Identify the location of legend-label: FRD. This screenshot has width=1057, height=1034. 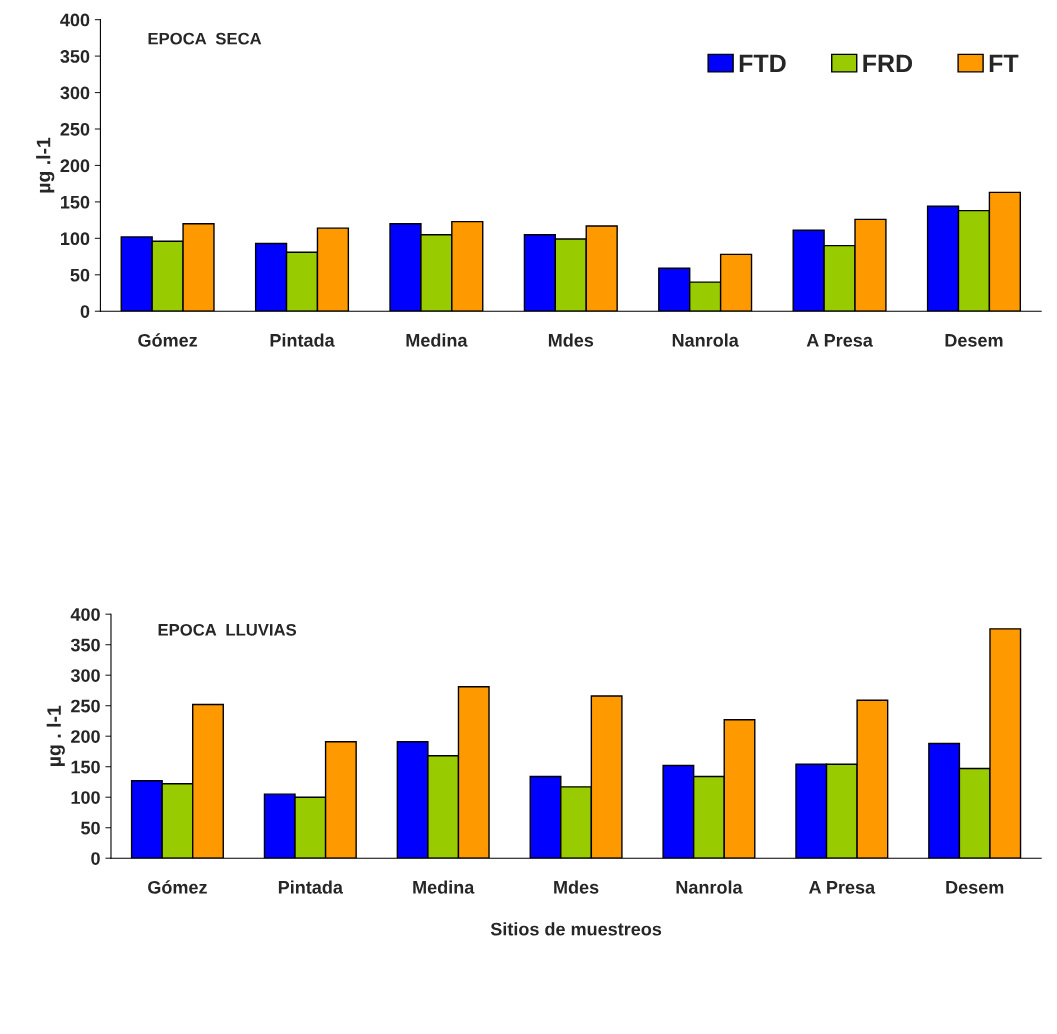
(888, 63).